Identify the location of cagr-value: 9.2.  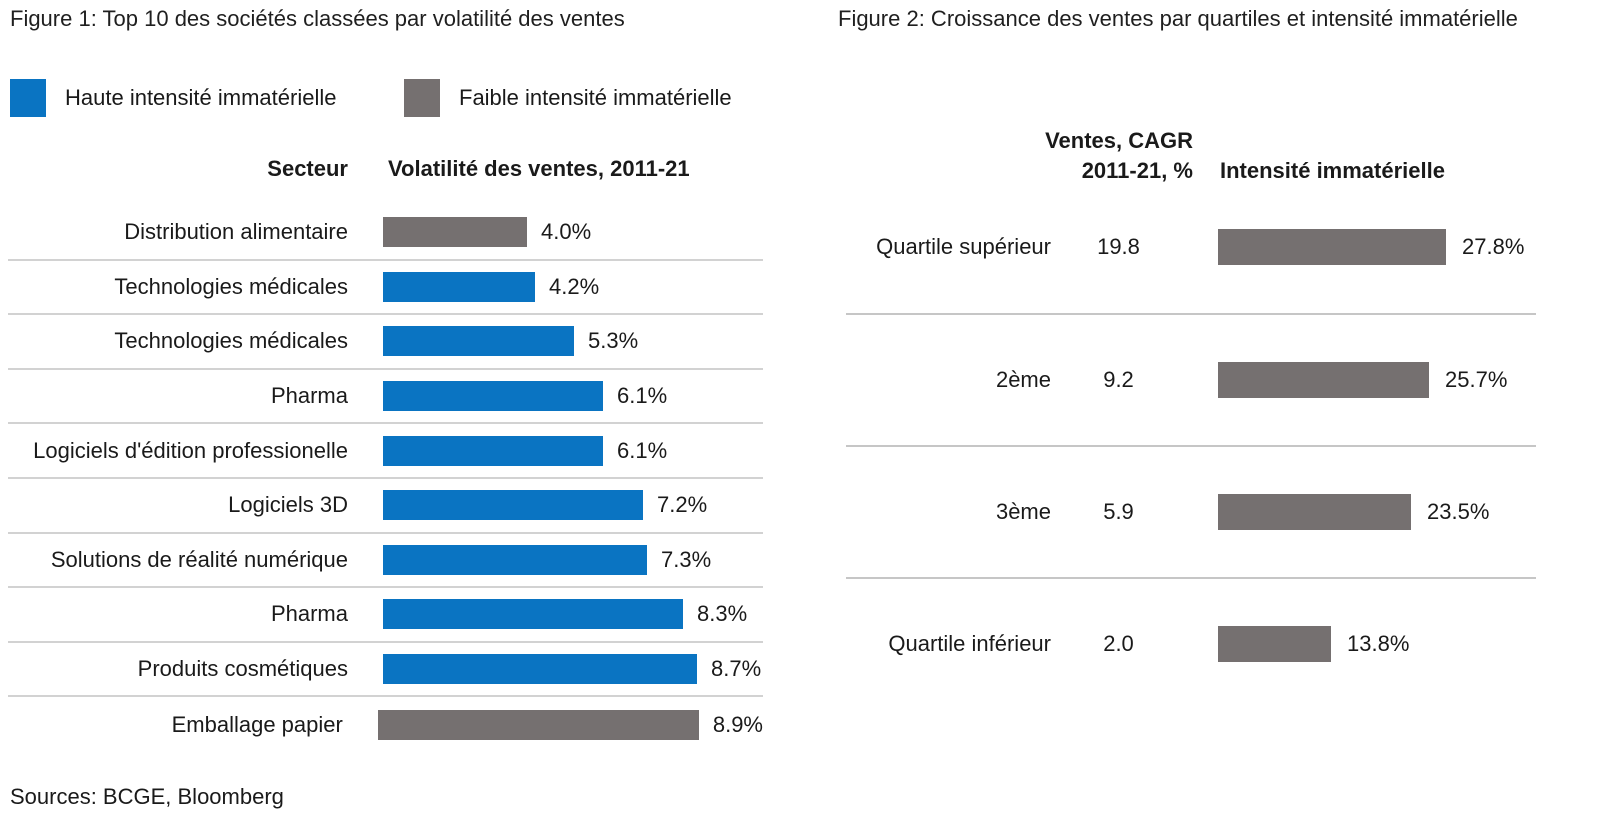
(1118, 379).